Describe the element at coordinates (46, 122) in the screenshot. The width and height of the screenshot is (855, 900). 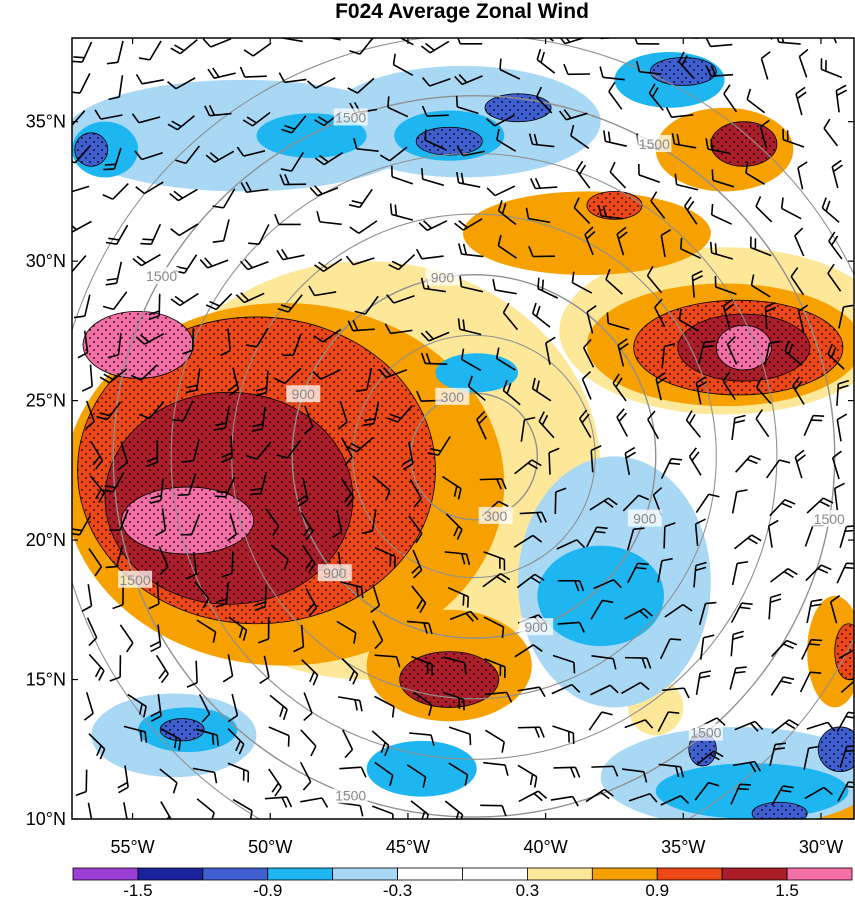
I see `lat-tick-label: 35°N` at that location.